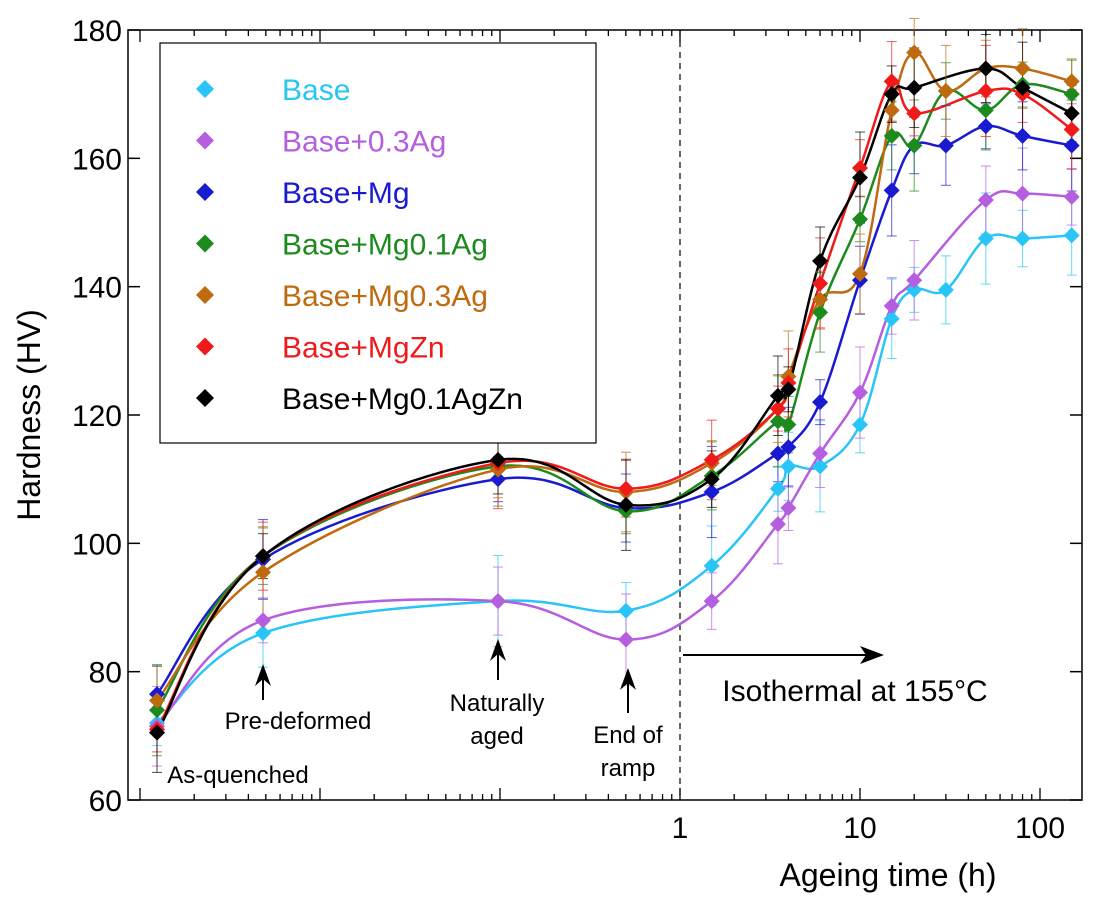 The height and width of the screenshot is (898, 1096). Describe the element at coordinates (385, 296) in the screenshot. I see `legend-label: Base+Mg0.3Ag` at that location.